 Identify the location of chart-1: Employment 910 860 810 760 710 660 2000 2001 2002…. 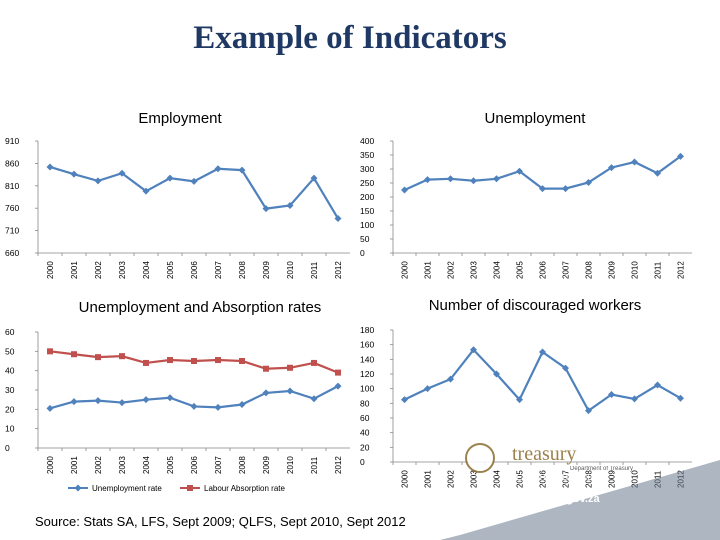
(177, 194).